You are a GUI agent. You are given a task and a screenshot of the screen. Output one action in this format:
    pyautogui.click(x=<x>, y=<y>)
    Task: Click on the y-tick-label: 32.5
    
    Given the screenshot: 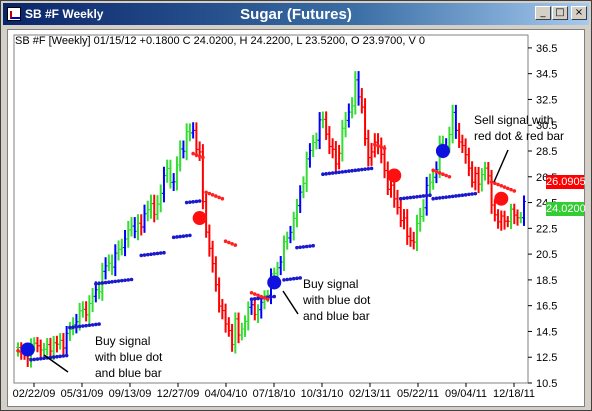 What is the action you would take?
    pyautogui.click(x=546, y=100)
    